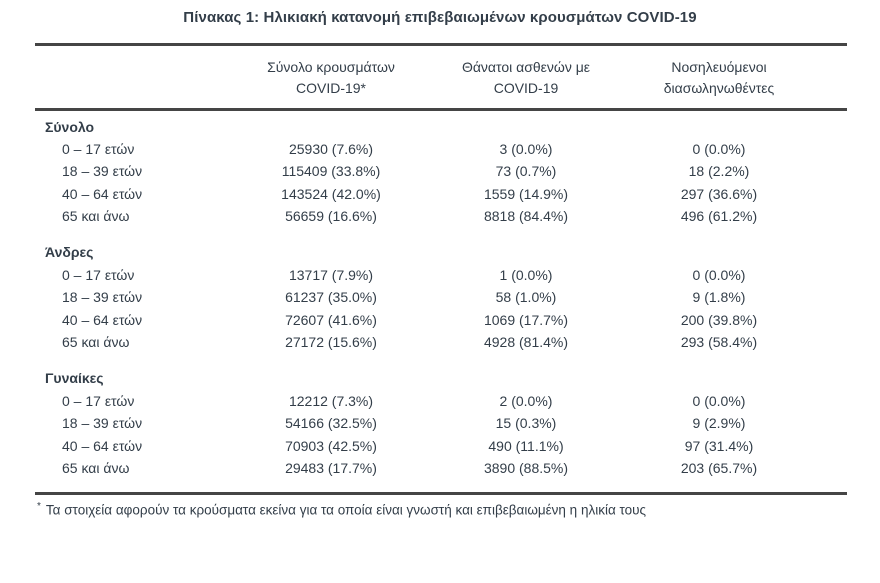  Describe the element at coordinates (719, 216) in the screenshot. I see `intubated-cell: 496 (61.2%)` at that location.